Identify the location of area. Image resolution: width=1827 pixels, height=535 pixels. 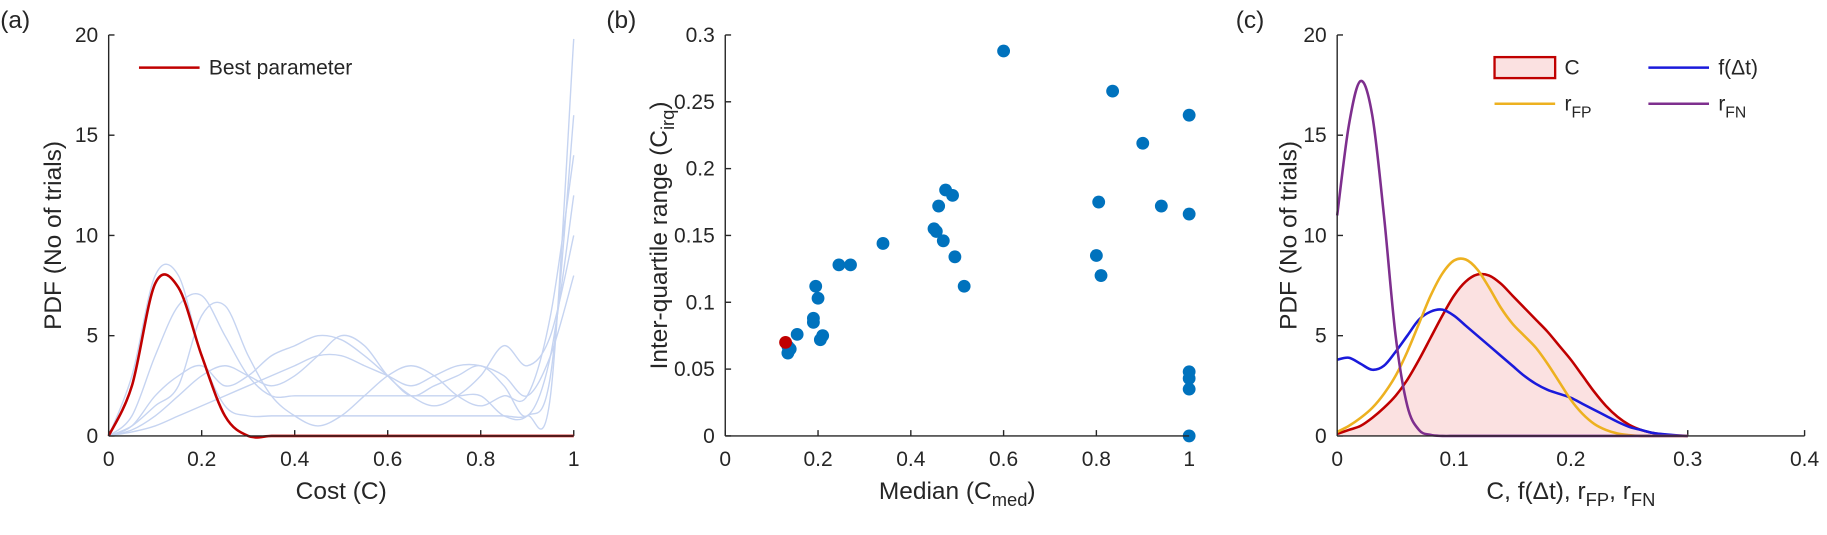
(1512, 355).